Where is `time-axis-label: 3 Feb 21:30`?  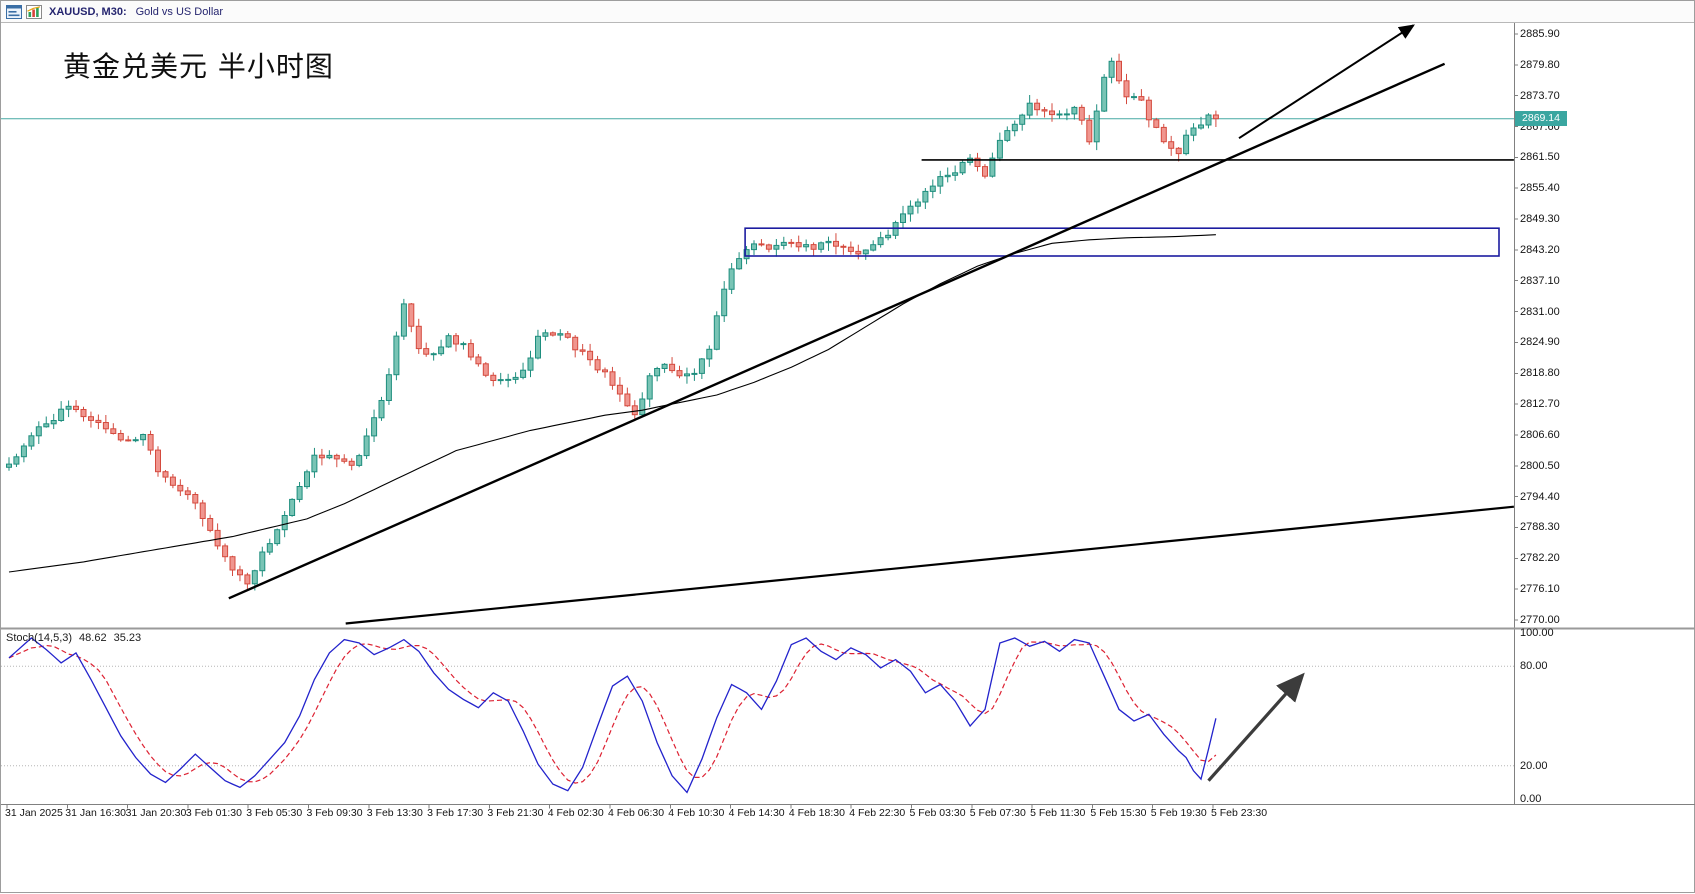
time-axis-label: 3 Feb 21:30 is located at coordinates (515, 813).